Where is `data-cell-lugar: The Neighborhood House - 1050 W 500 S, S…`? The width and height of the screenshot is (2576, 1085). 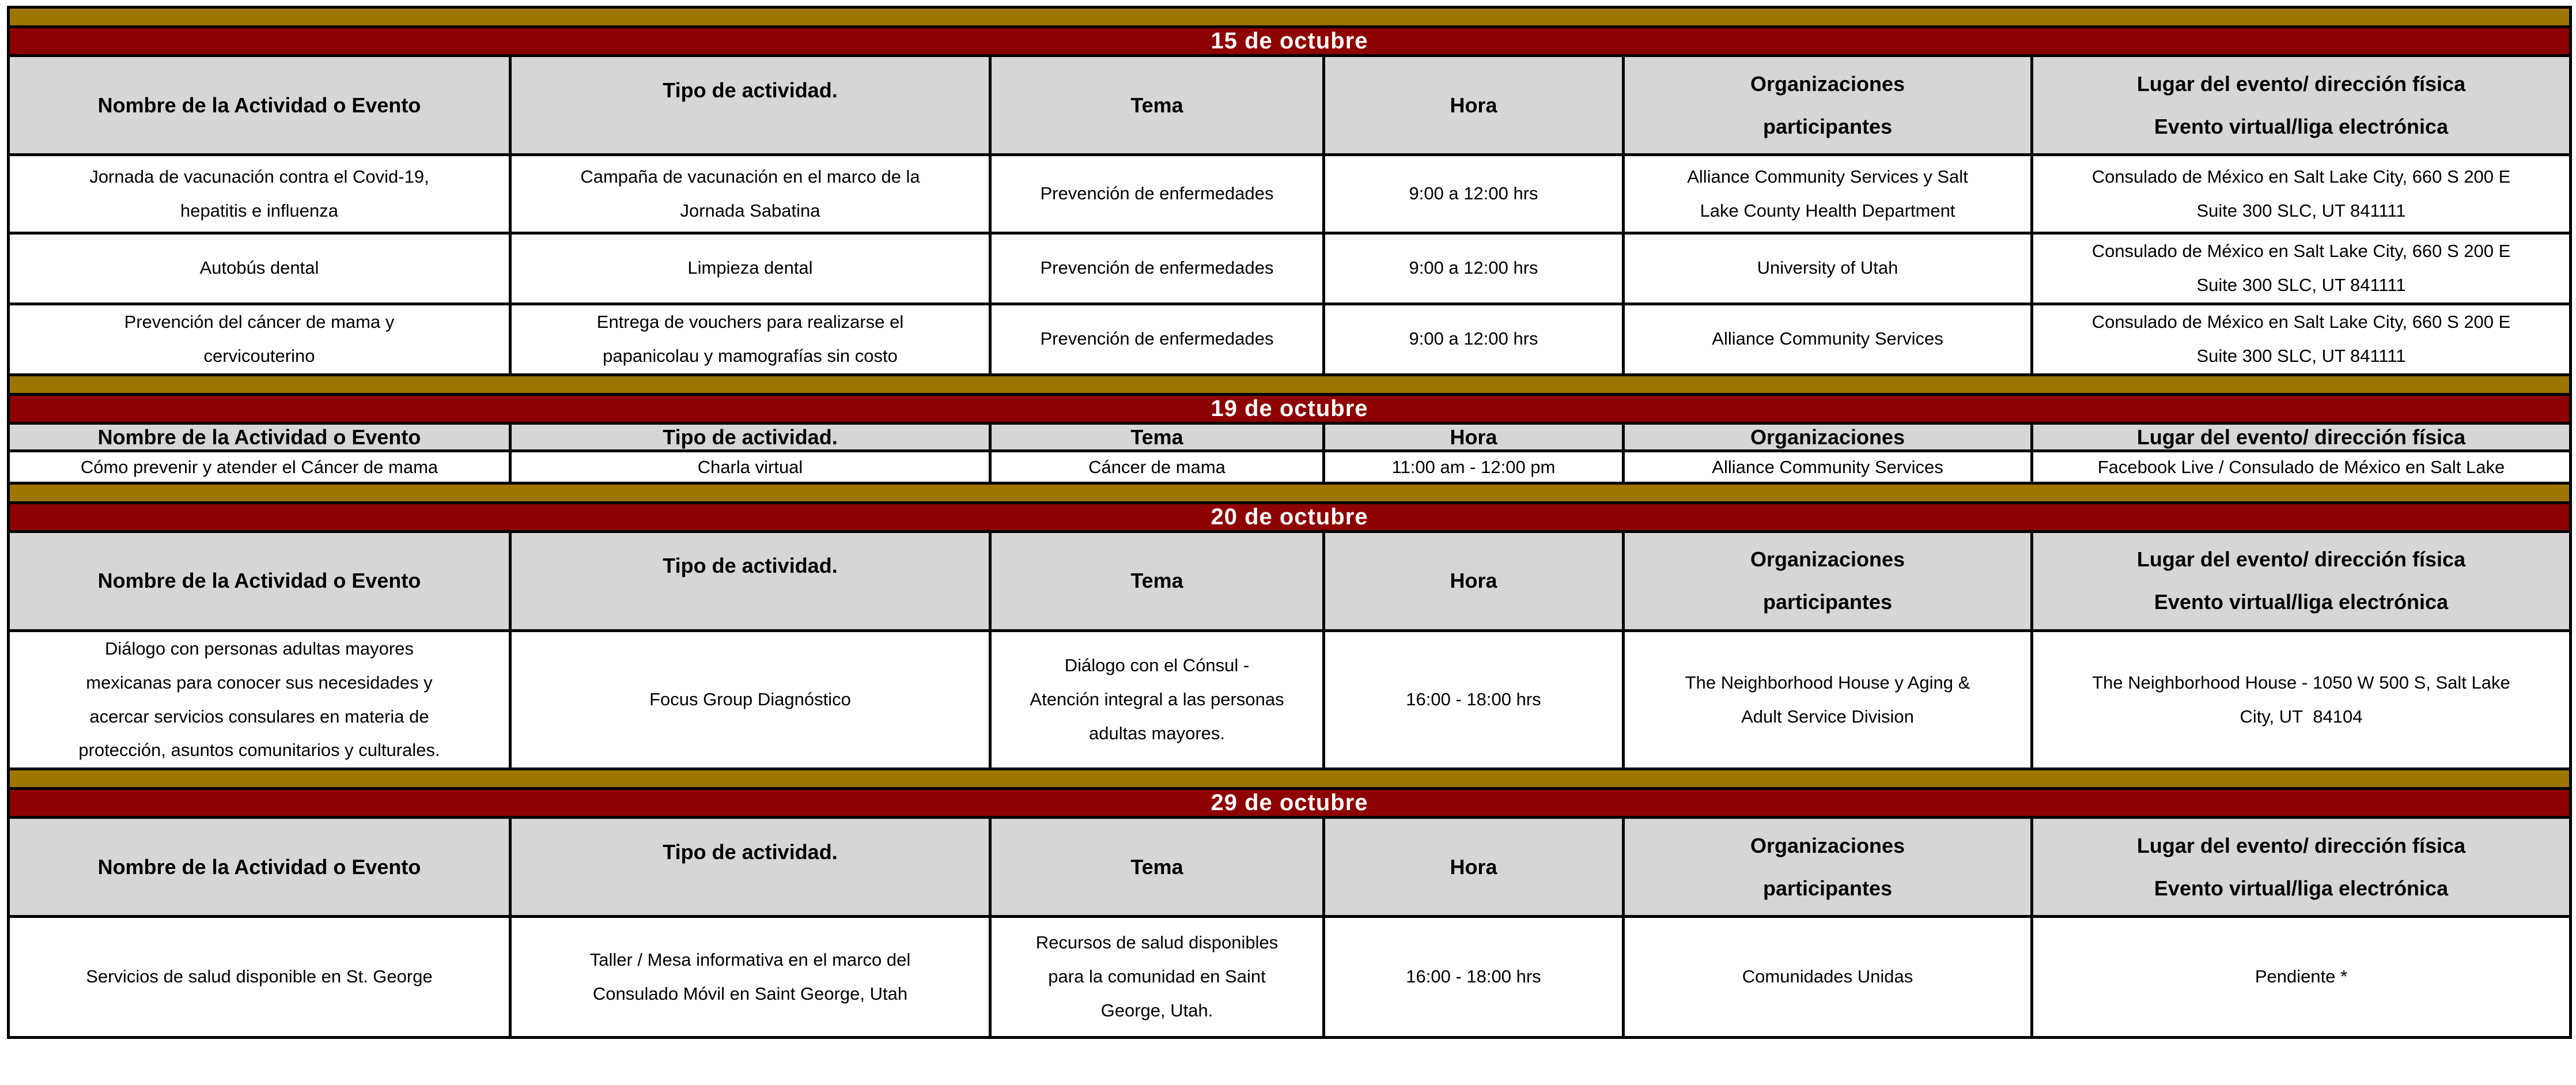 data-cell-lugar: The Neighborhood House - 1050 W 500 S, S… is located at coordinates (2301, 700).